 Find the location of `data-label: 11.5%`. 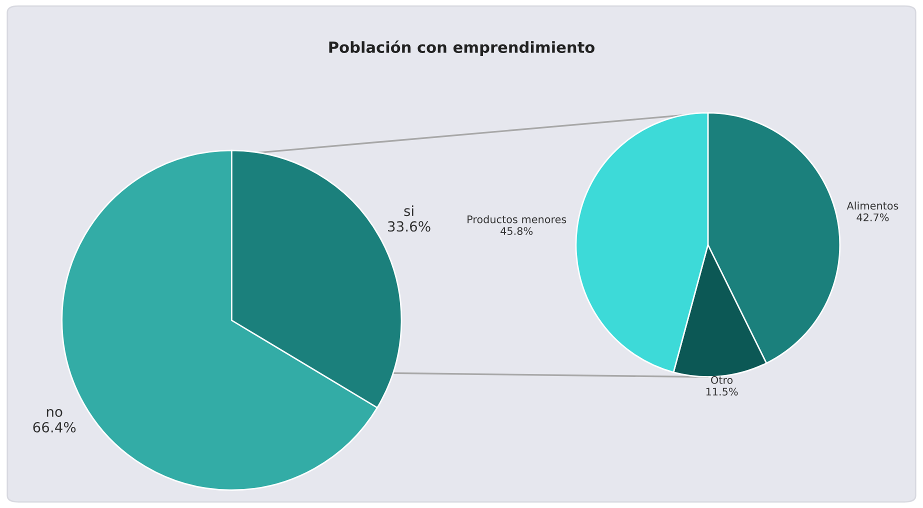

data-label: 11.5% is located at coordinates (722, 392).